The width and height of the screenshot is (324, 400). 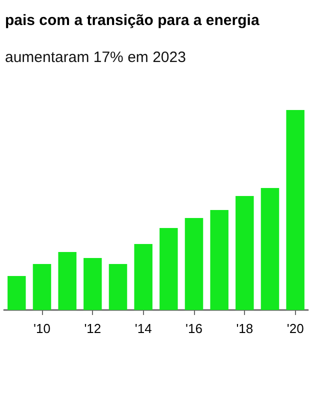 I want to click on x-tick-label: '10, so click(x=42, y=328).